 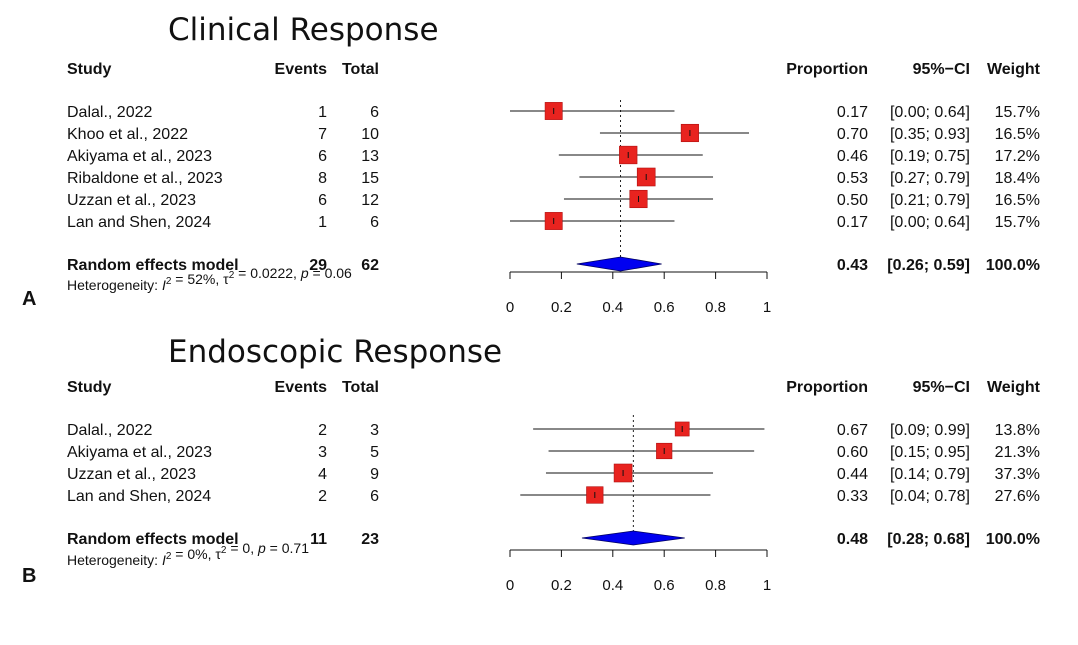 I want to click on x-tick-label: 0.6, so click(x=664, y=585).